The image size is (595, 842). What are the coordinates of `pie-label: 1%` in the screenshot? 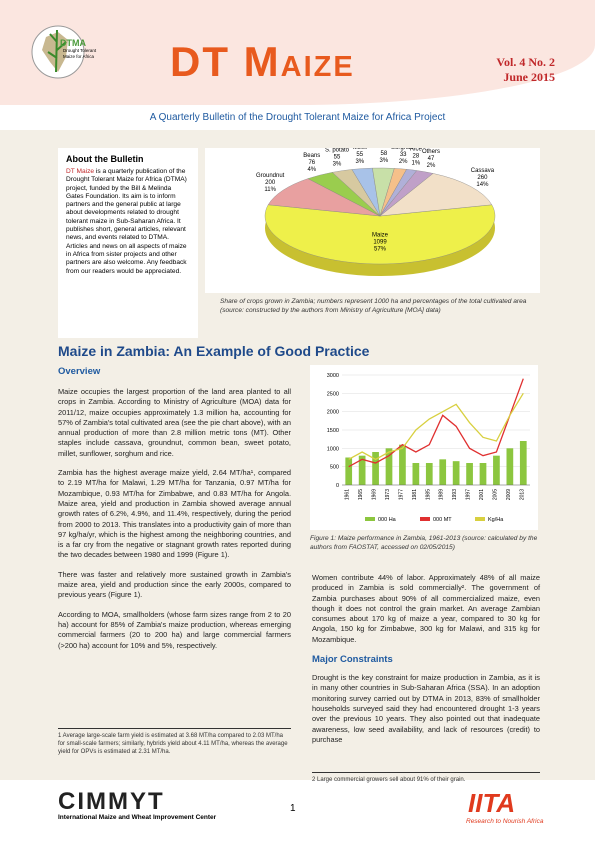 It's located at (416, 163).